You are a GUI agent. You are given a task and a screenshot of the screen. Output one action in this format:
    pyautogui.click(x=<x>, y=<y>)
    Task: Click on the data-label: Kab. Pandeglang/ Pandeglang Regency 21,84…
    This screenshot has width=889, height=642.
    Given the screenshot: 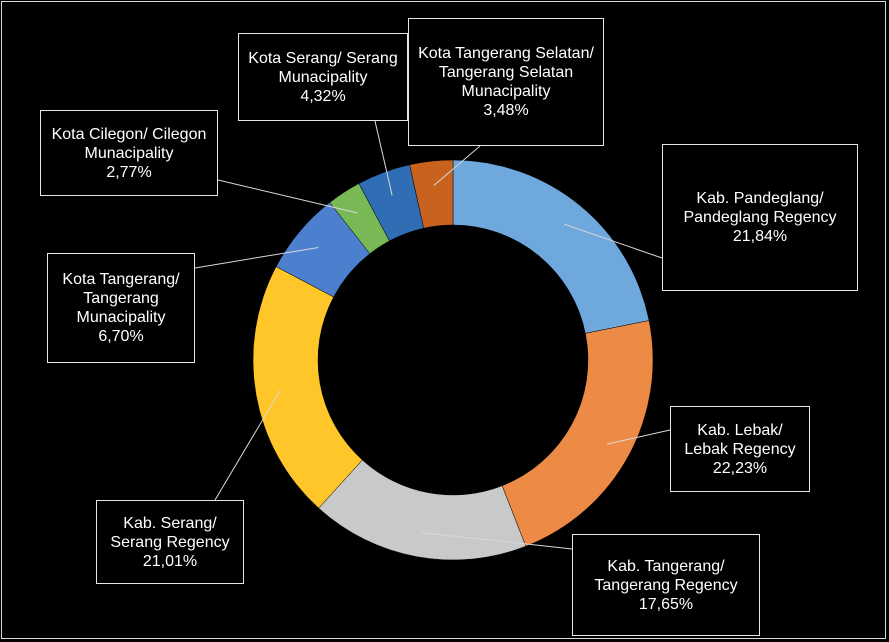 What is the action you would take?
    pyautogui.click(x=760, y=217)
    